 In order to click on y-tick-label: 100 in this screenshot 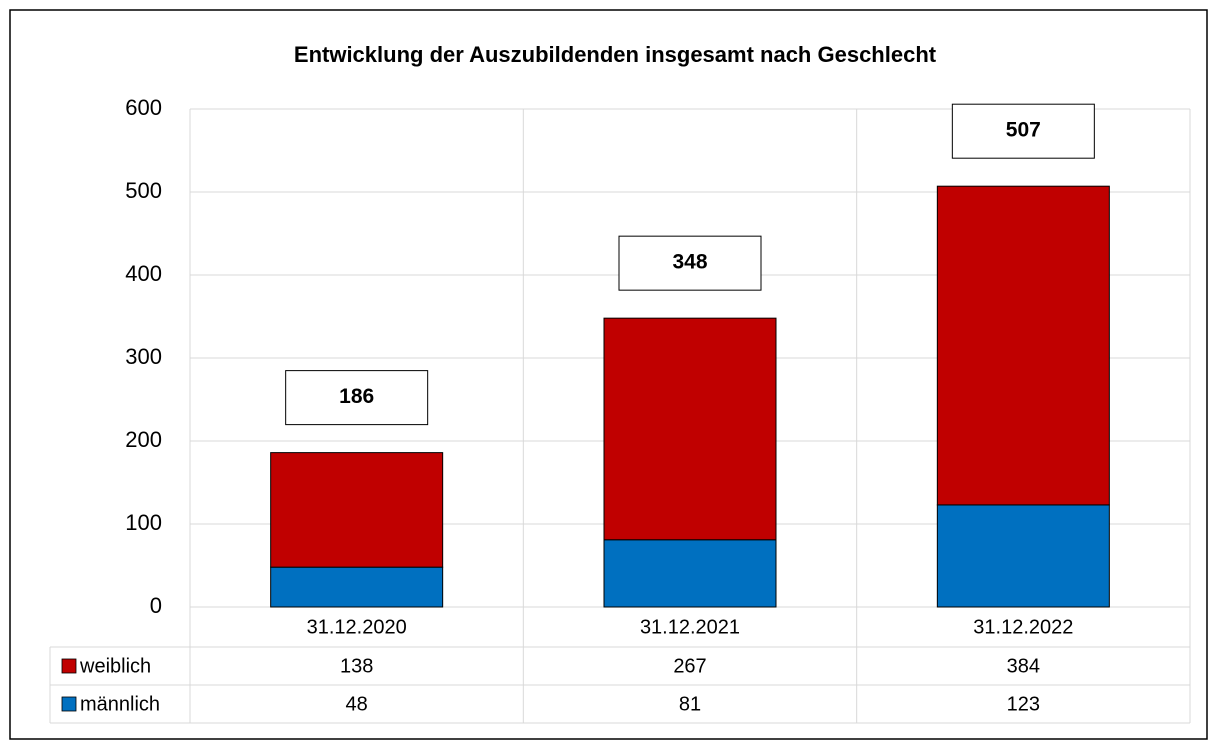, I will do `click(143, 522)`.